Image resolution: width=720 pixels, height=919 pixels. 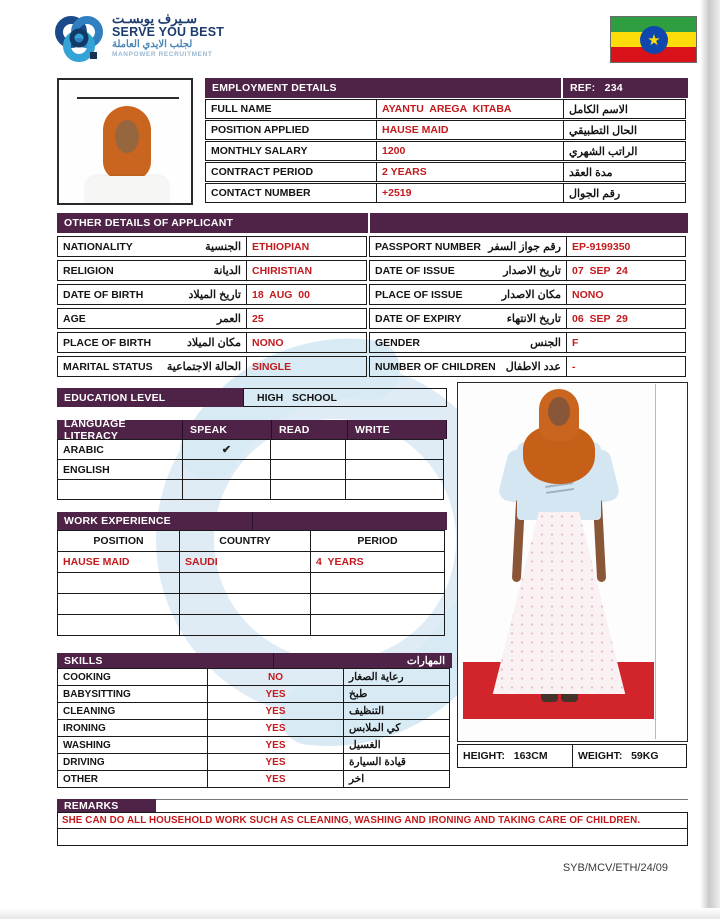 What do you see at coordinates (96, 562) in the screenshot?
I see `position-value: HAUSE MAID` at bounding box center [96, 562].